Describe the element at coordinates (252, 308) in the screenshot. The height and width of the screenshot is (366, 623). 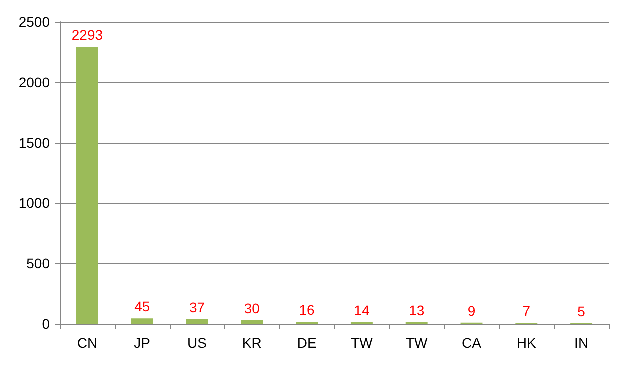
I see `data-label: 30` at that location.